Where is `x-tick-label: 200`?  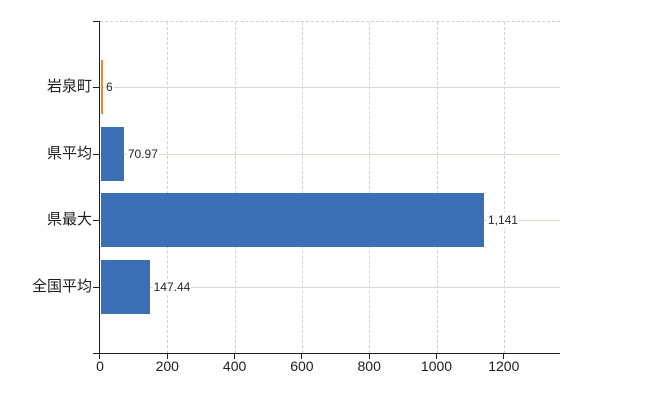 x-tick-label: 200 is located at coordinates (167, 366).